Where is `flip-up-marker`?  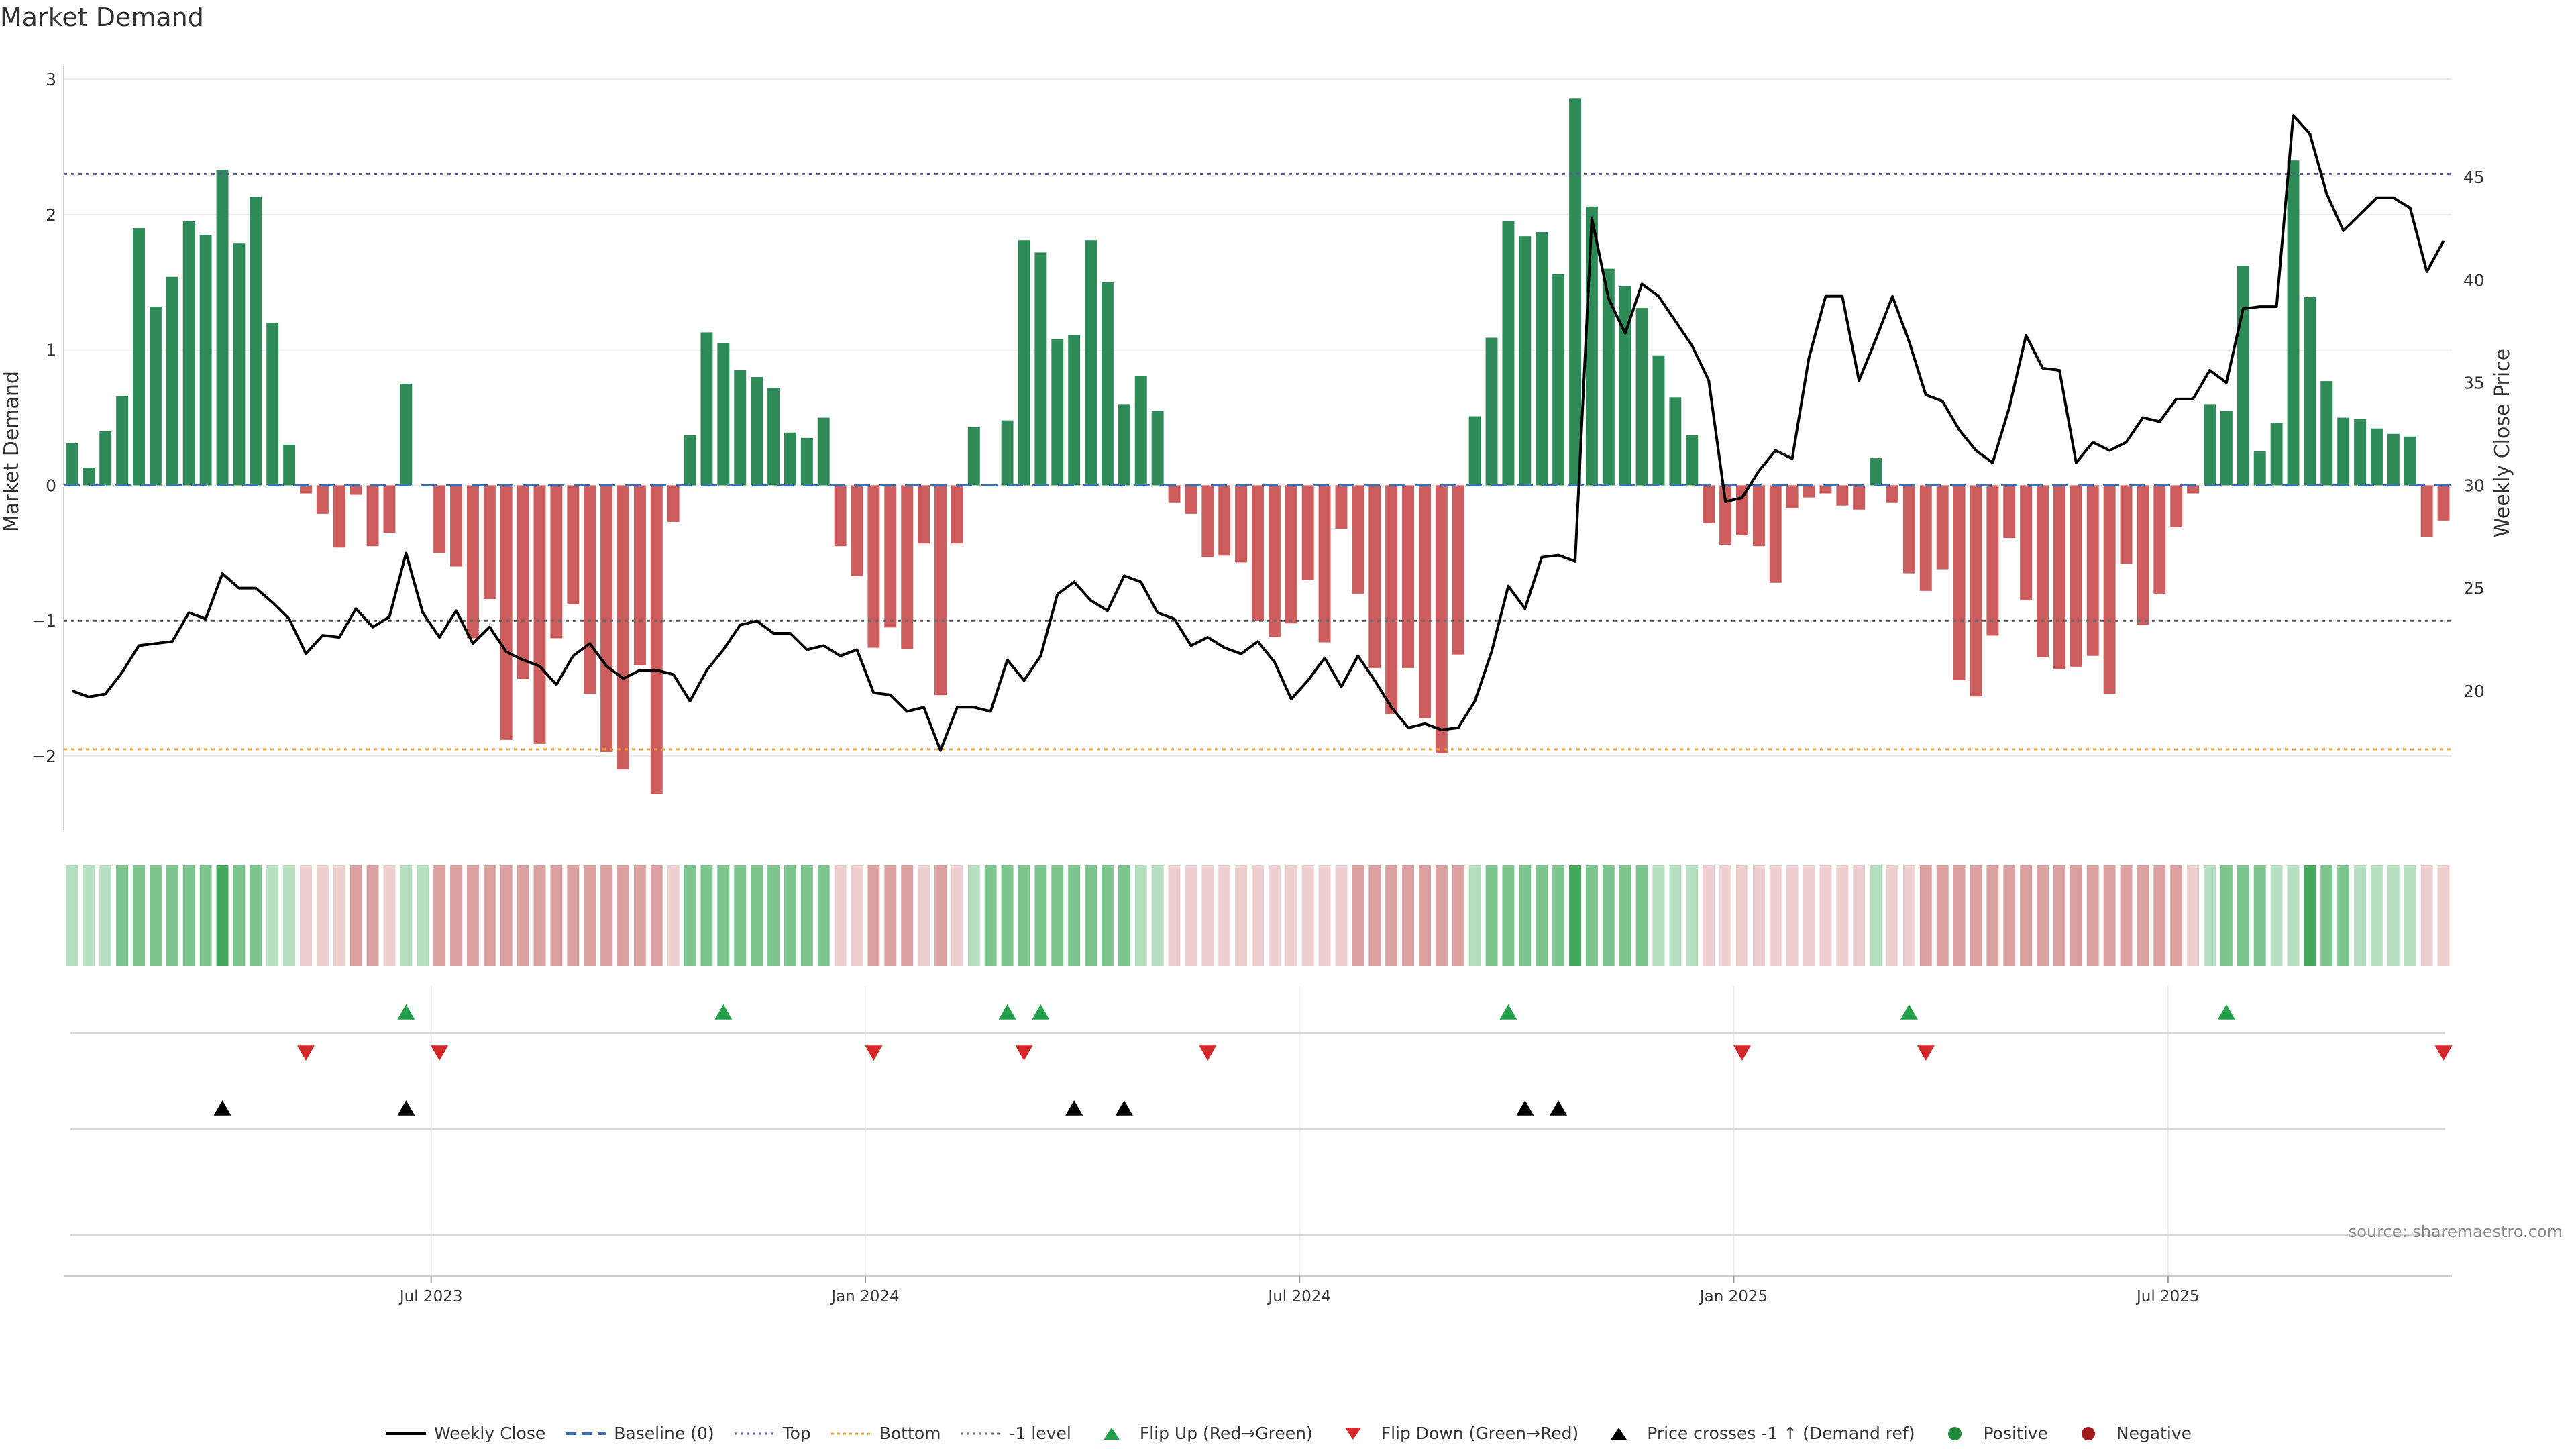 flip-up-marker is located at coordinates (1508, 1012).